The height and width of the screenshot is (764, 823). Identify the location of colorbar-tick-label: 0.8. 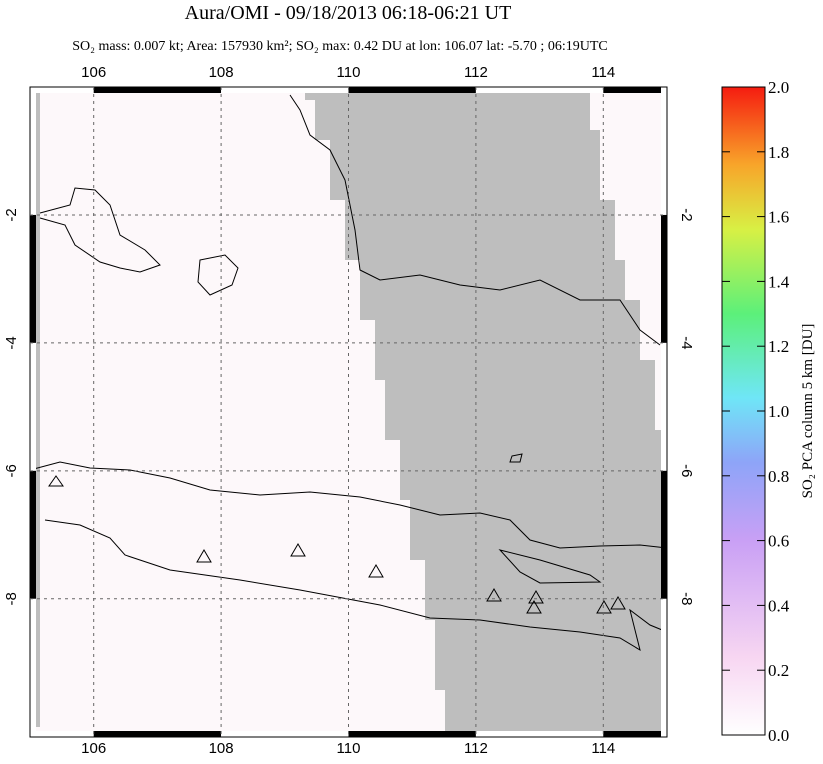
(778, 476).